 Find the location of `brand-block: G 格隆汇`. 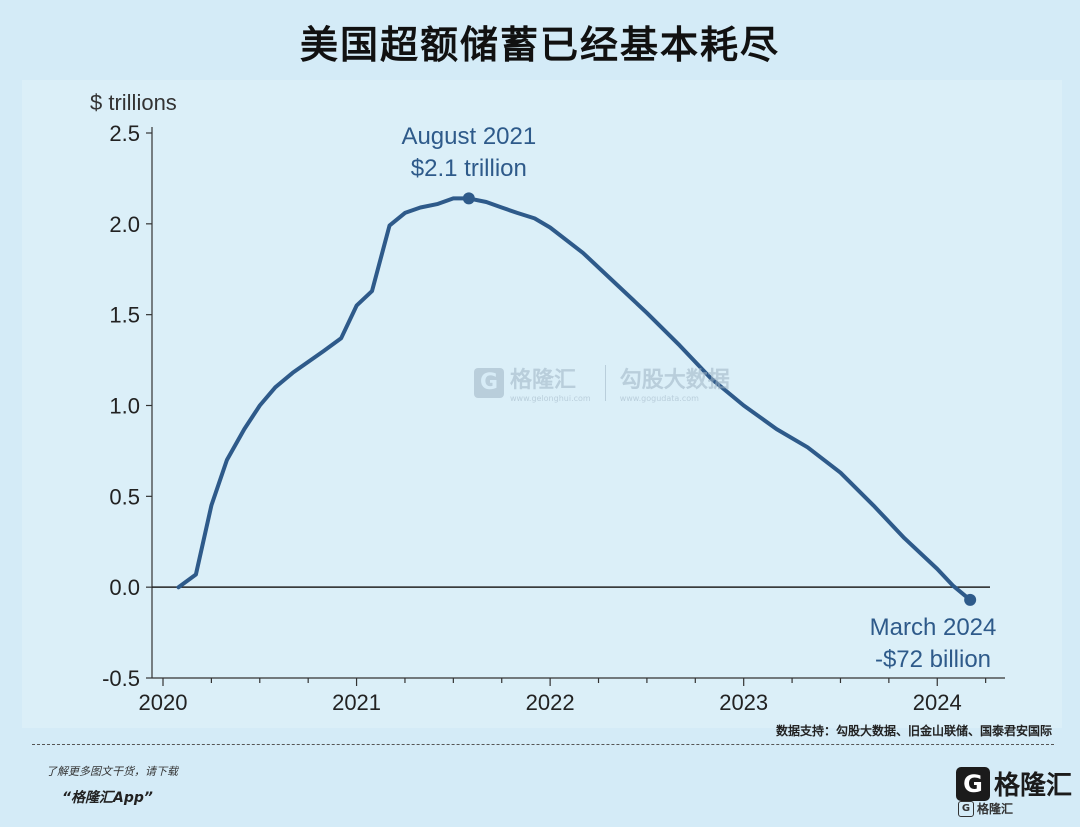

brand-block: G 格隆汇 is located at coordinates (1014, 783).